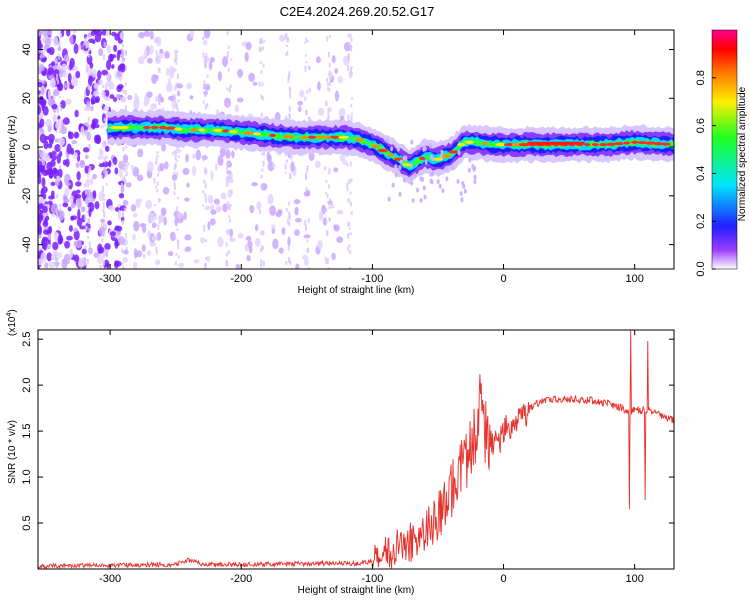 Image resolution: width=750 pixels, height=600 pixels. Describe the element at coordinates (372, 579) in the screenshot. I see `x-tick-label: -100` at that location.